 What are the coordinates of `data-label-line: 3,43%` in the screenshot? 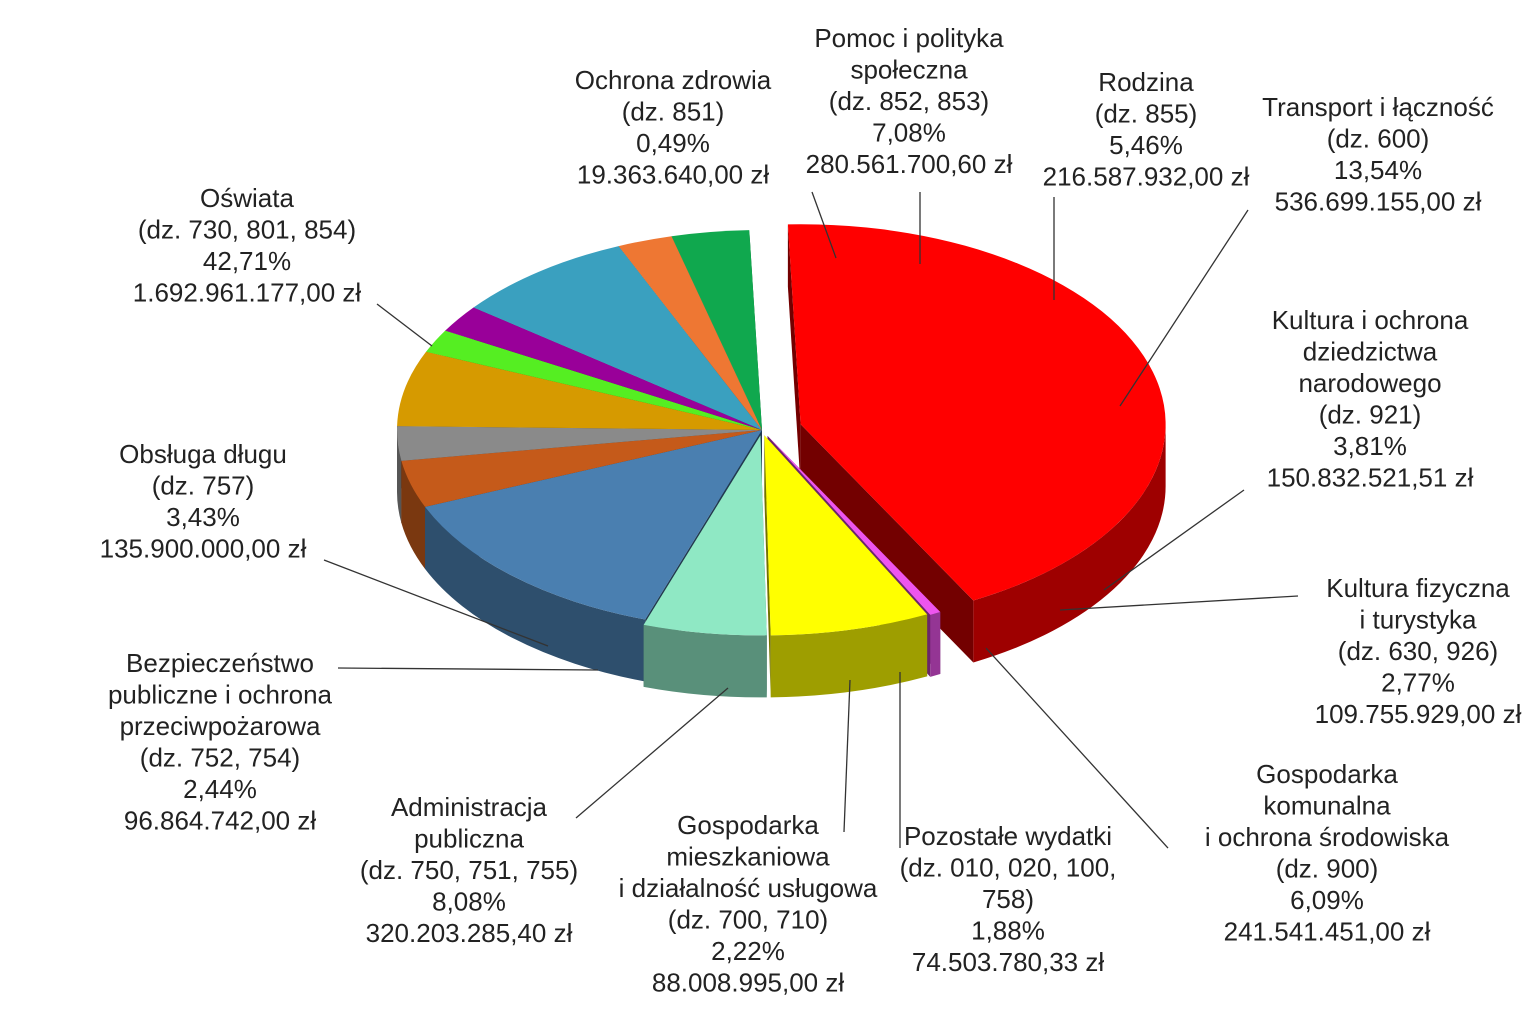 It's located at (203, 517).